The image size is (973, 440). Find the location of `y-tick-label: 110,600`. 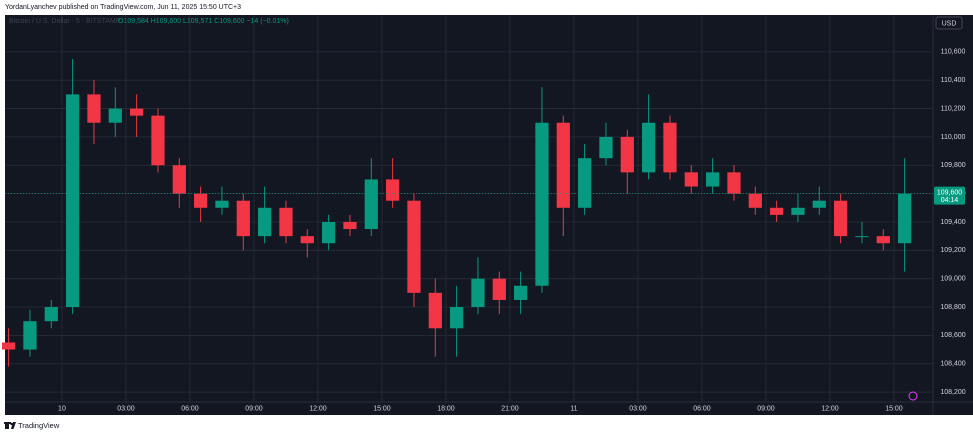

y-tick-label: 110,600 is located at coordinates (953, 52).